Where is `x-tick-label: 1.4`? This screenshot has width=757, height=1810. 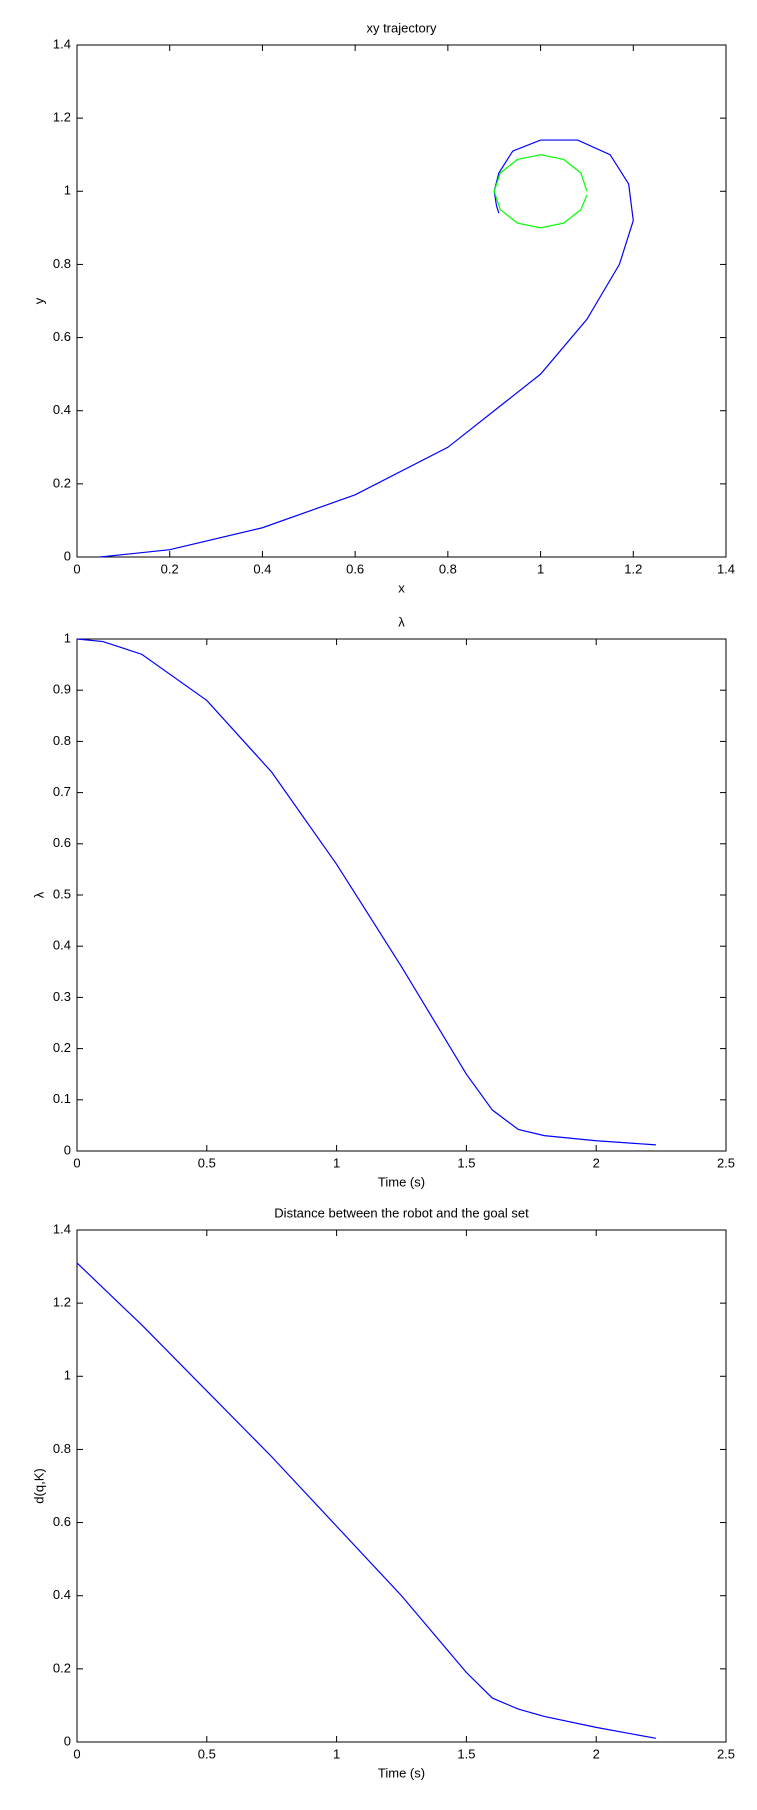
x-tick-label: 1.4 is located at coordinates (726, 568).